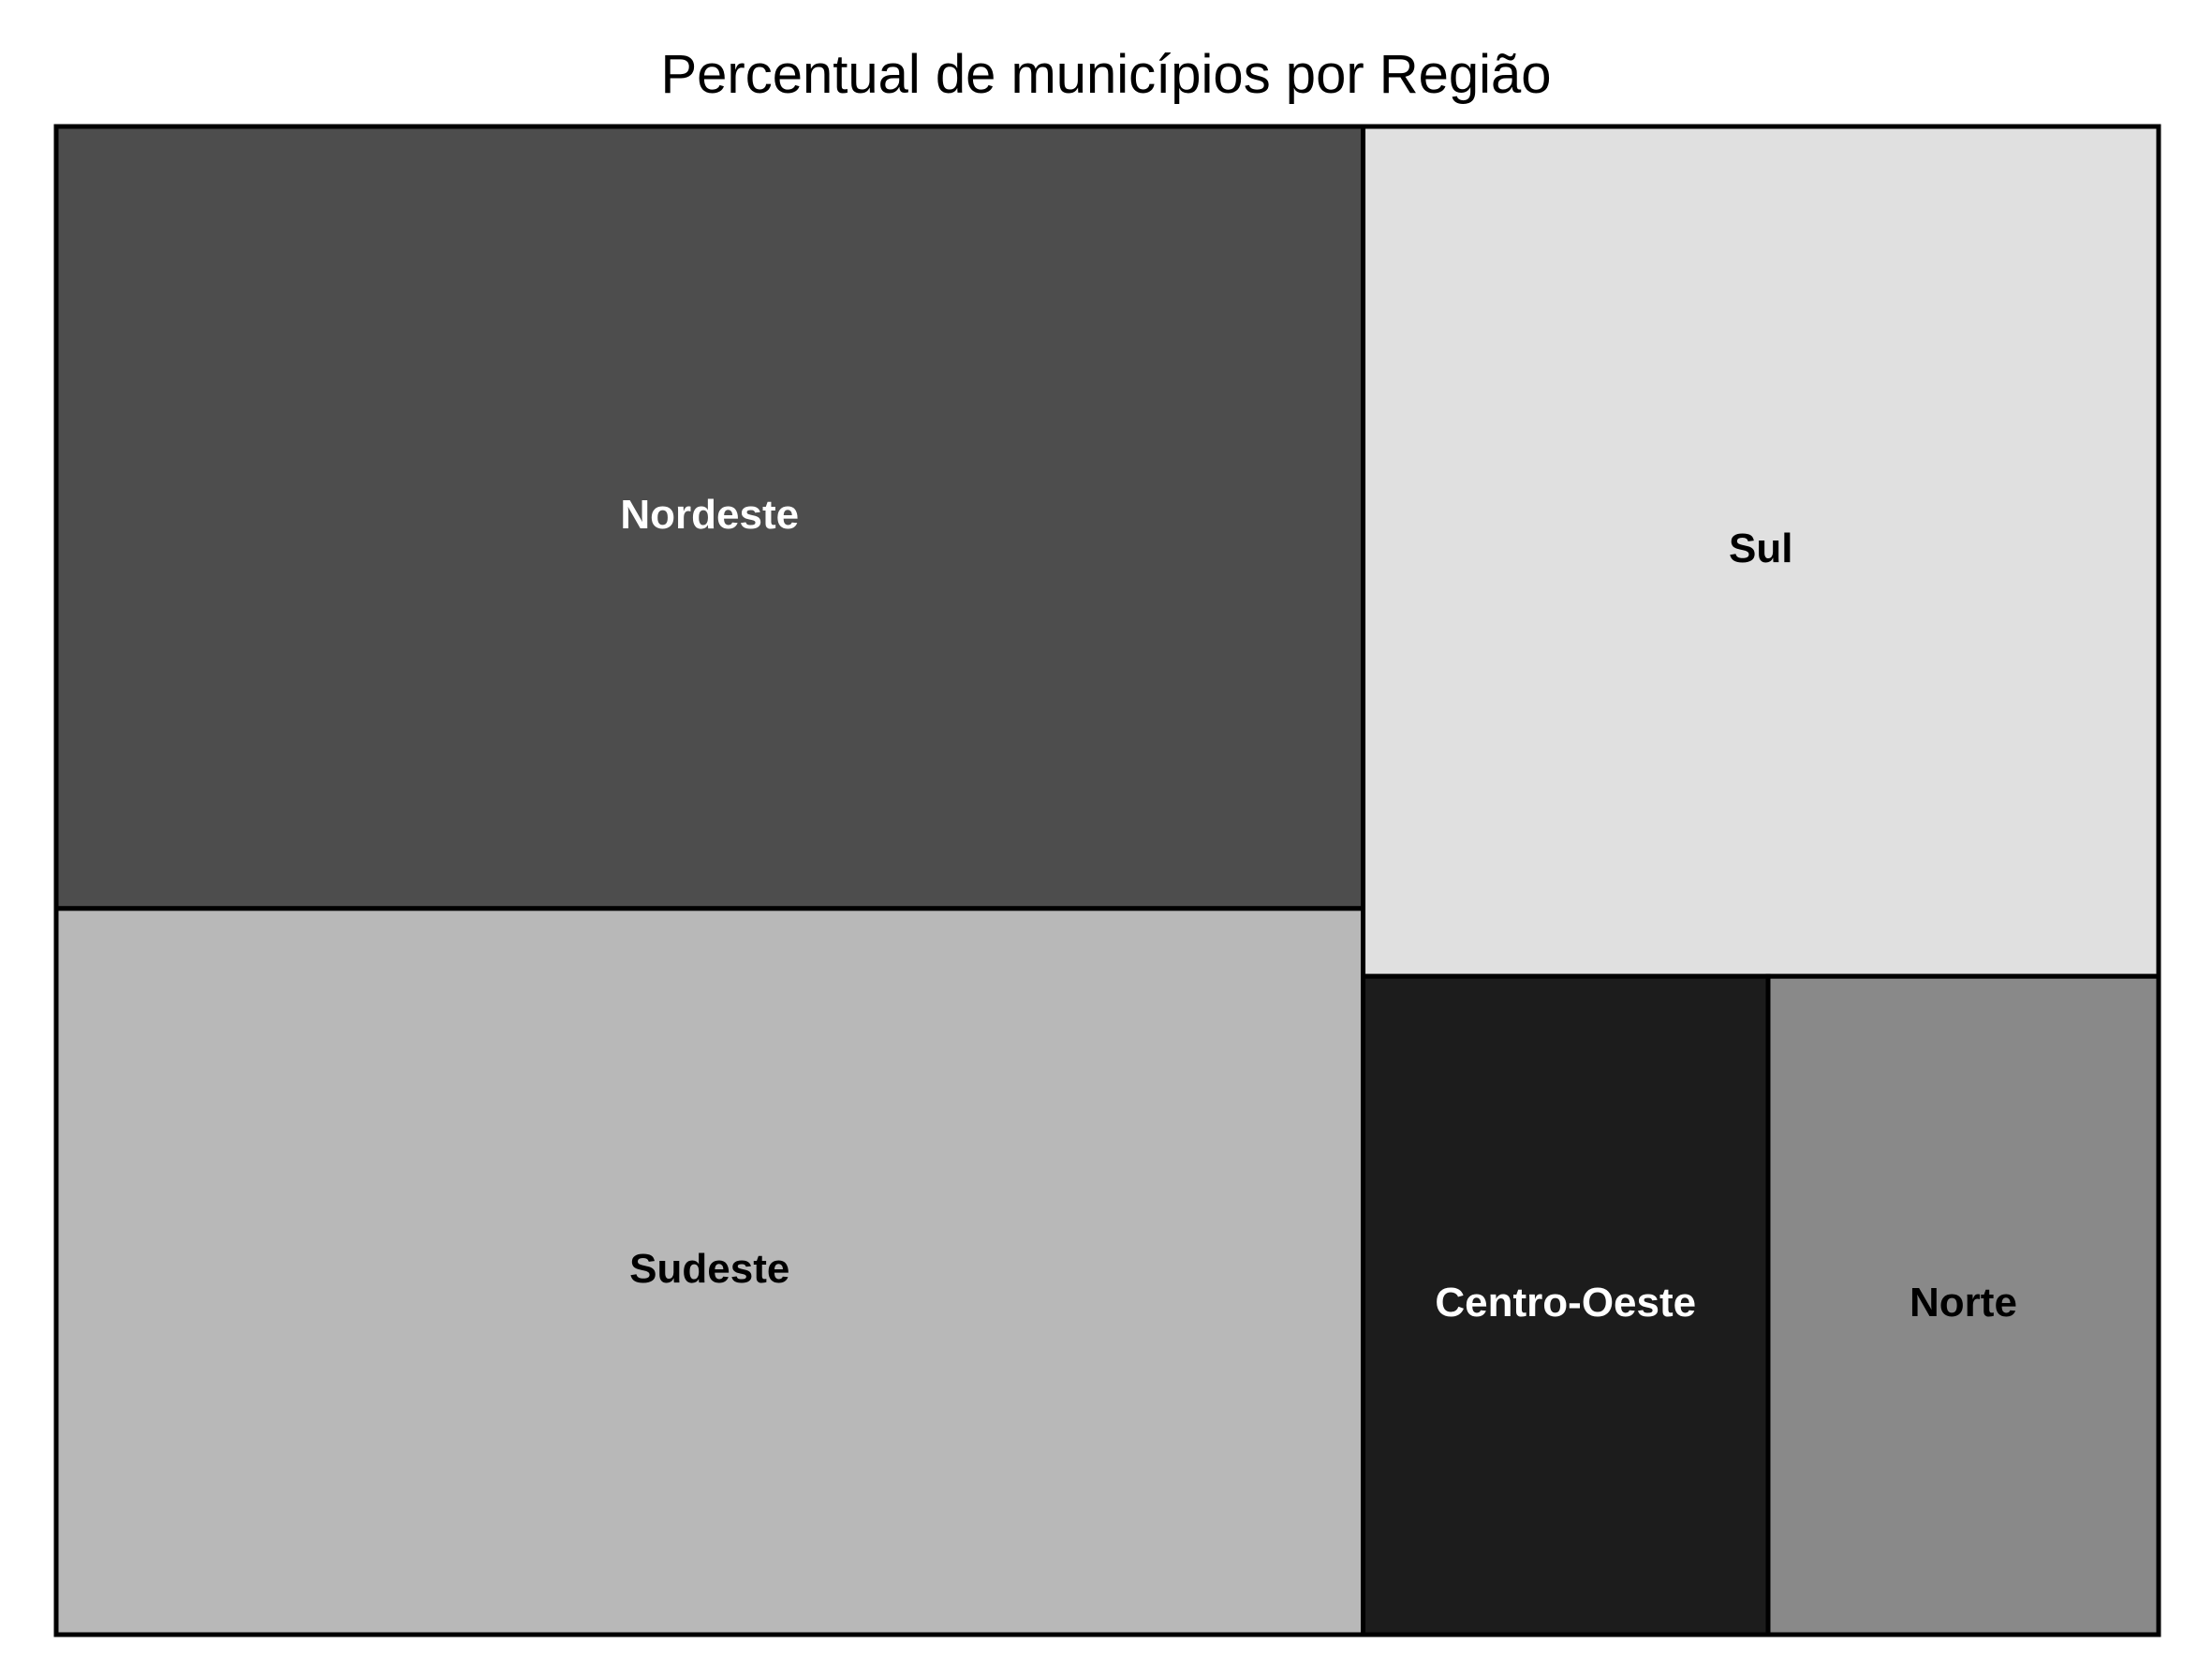  I want to click on tile-centro-oeste, so click(1566, 1305).